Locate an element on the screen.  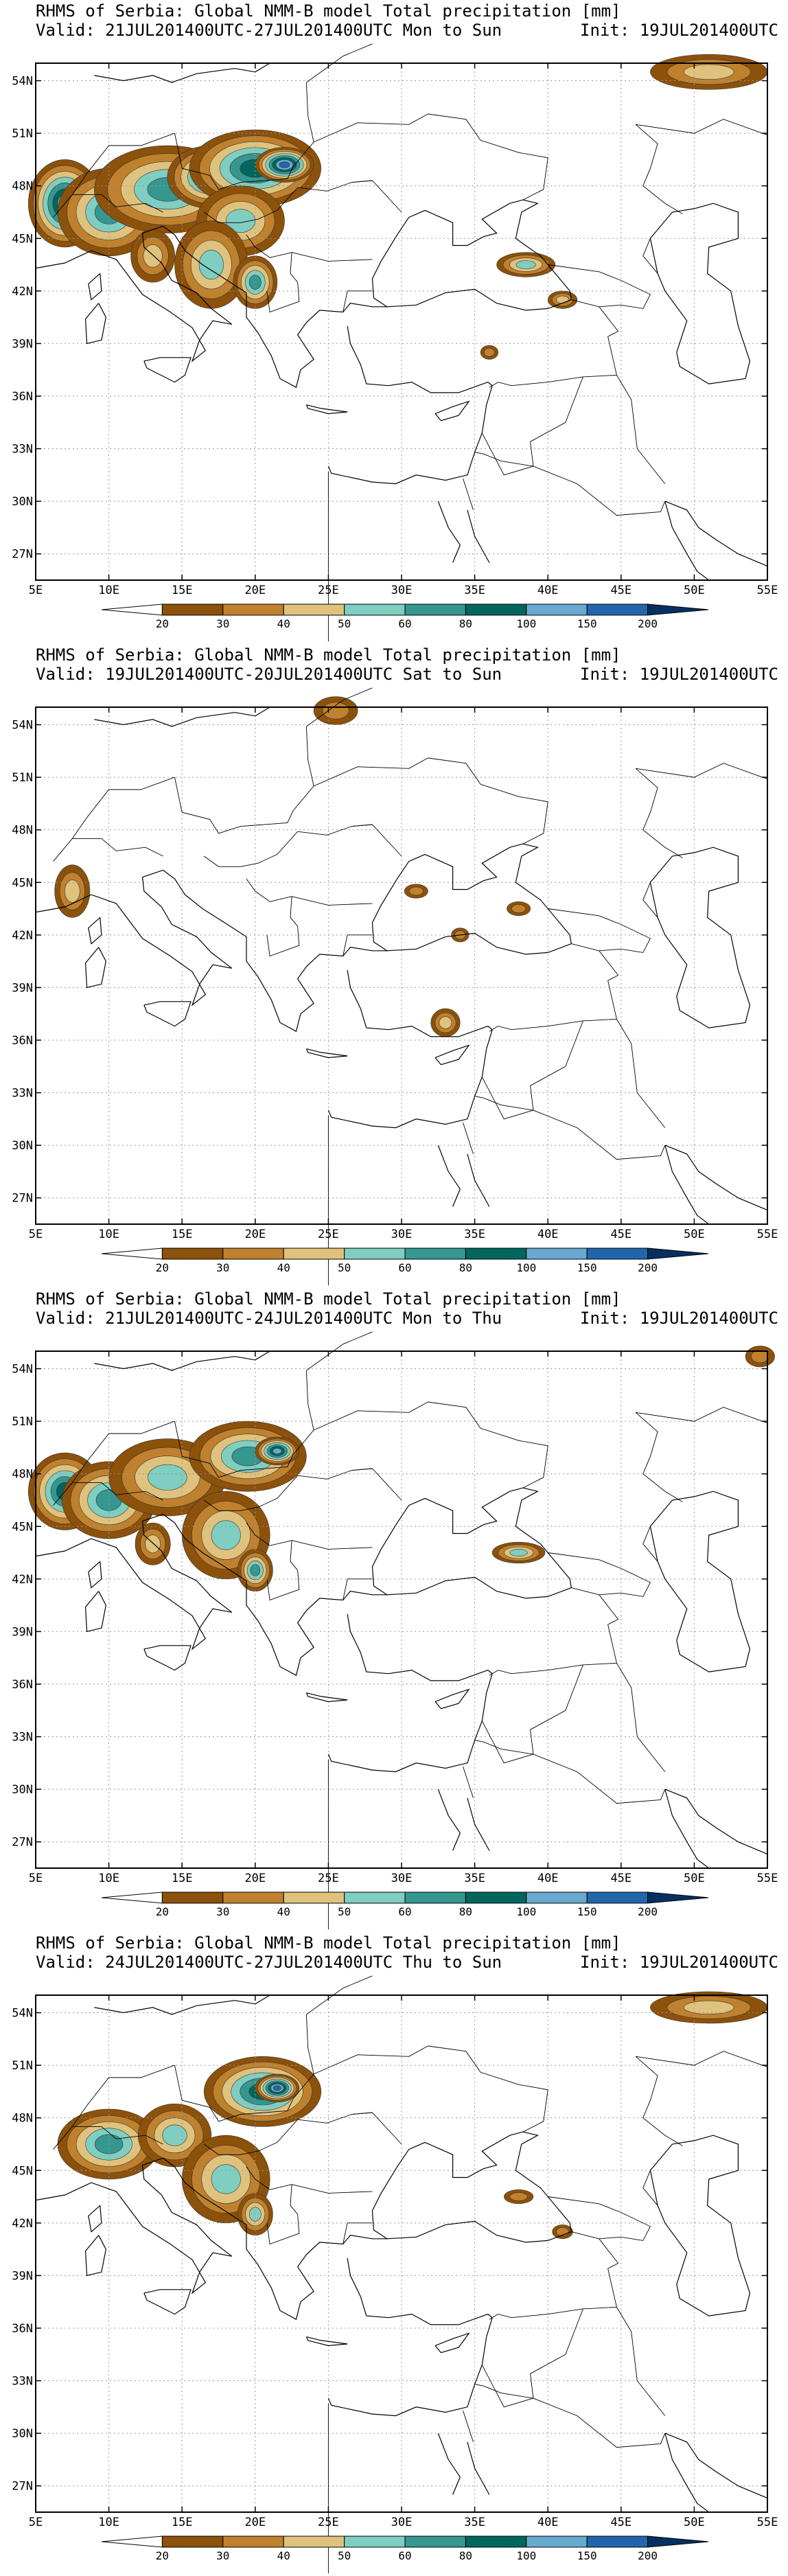
lat-tick-label: 36N is located at coordinates (23, 2329).